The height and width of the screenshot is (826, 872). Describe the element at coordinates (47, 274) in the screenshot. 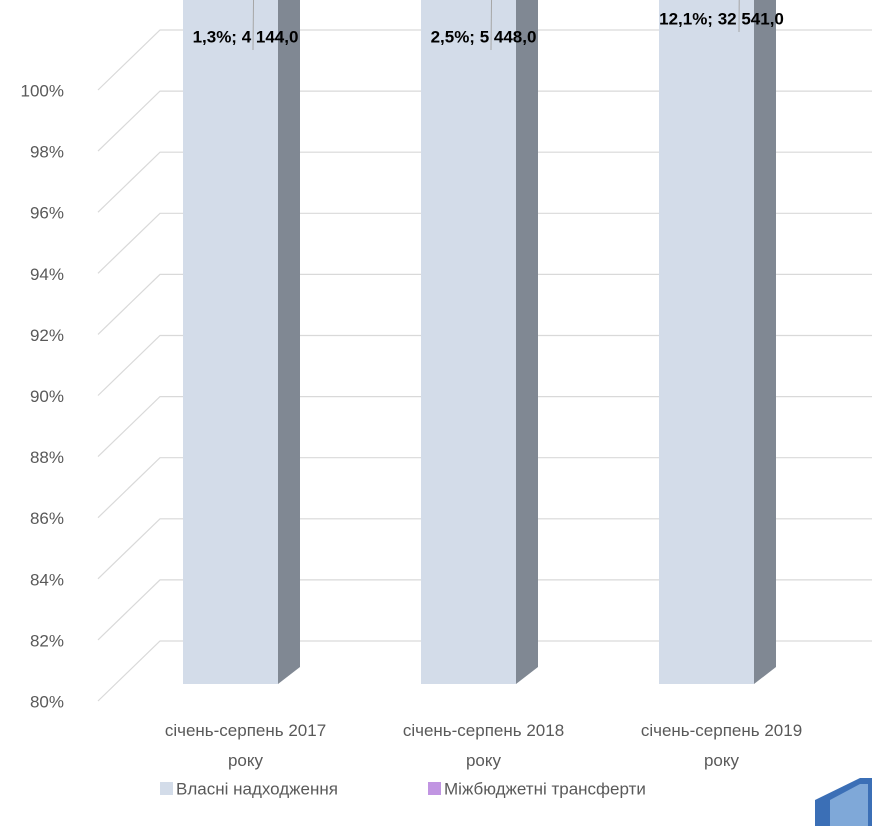

I see `y-tick-label: 94%` at that location.